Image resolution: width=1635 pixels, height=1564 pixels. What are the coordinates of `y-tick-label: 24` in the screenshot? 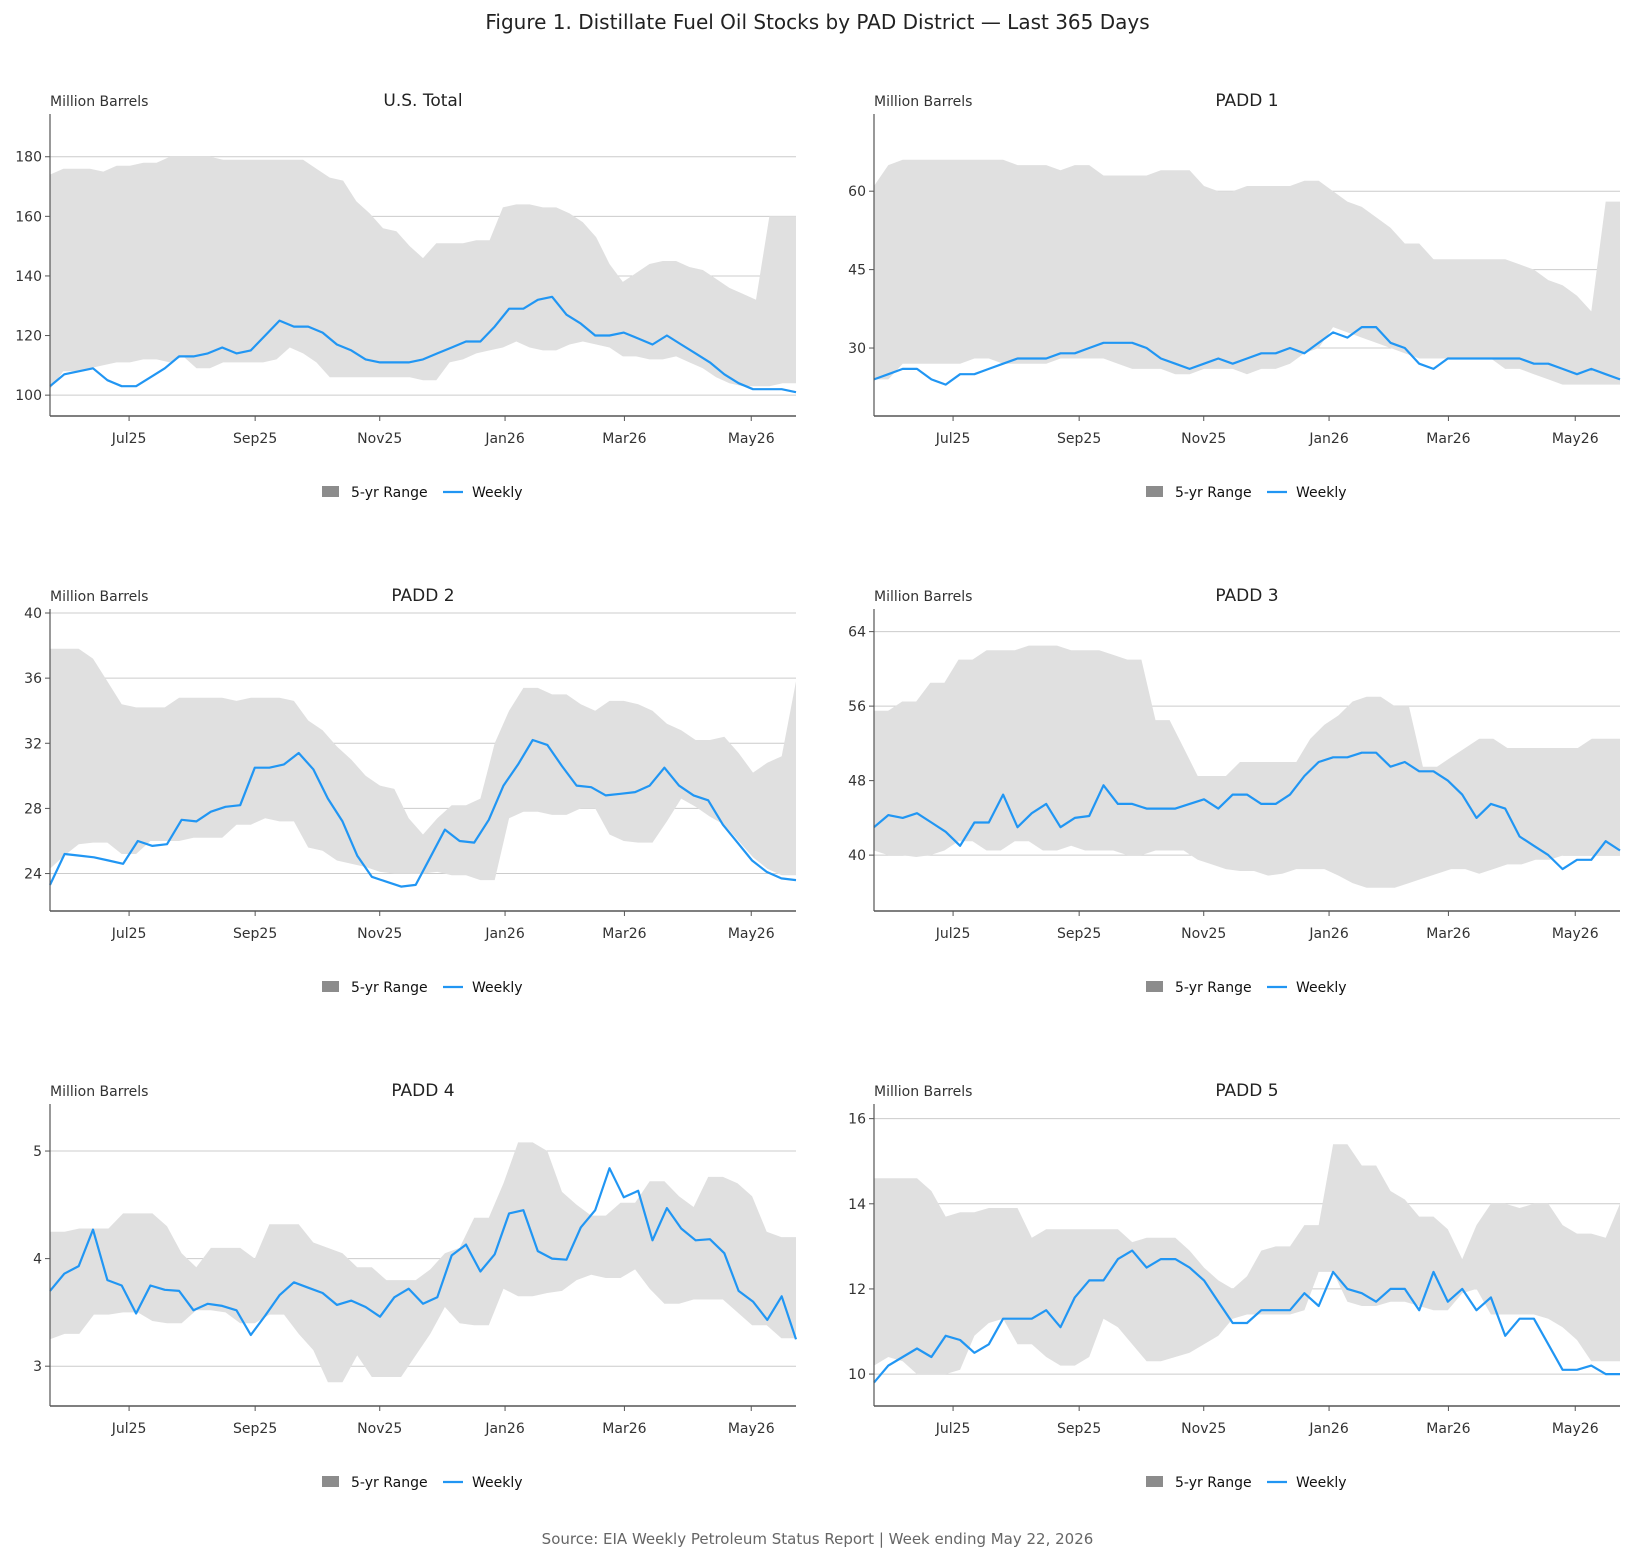 It's located at (33, 875).